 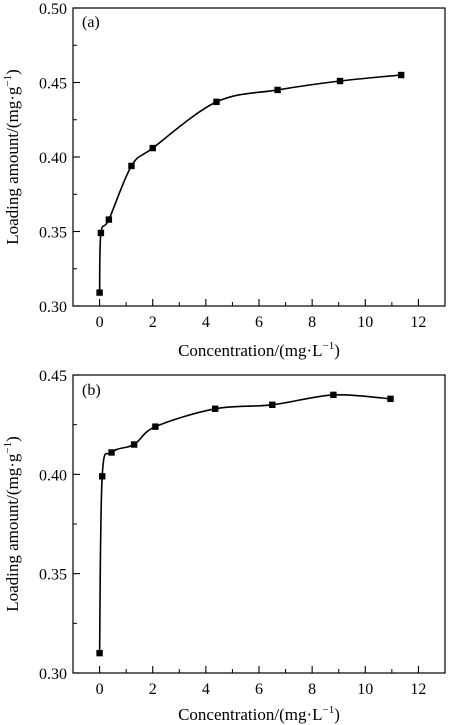 What do you see at coordinates (91, 22) in the screenshot?
I see `panel-label: (a)` at bounding box center [91, 22].